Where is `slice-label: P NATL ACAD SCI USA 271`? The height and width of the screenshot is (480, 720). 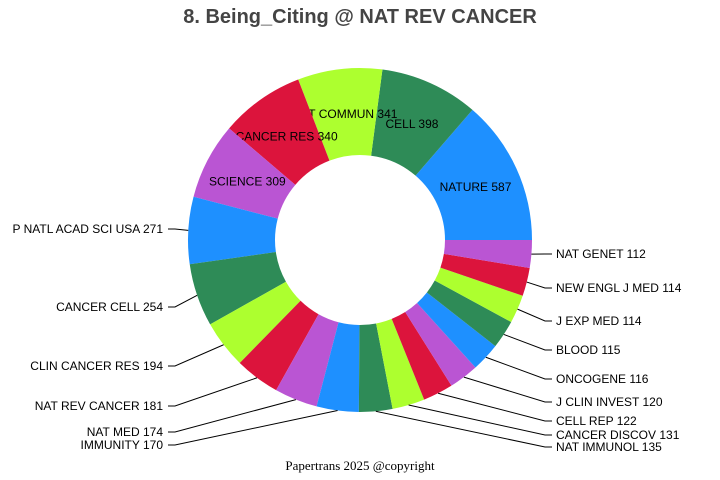
slice-label: P NATL ACAD SCI USA 271 is located at coordinates (87, 229).